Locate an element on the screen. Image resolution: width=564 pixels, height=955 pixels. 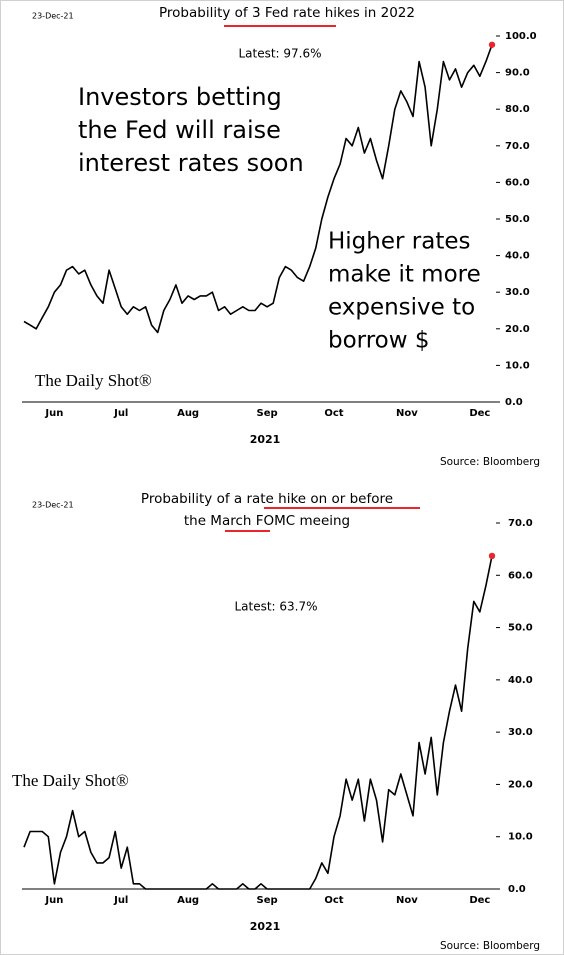
blue-note: Higher rates is located at coordinates (399, 242).